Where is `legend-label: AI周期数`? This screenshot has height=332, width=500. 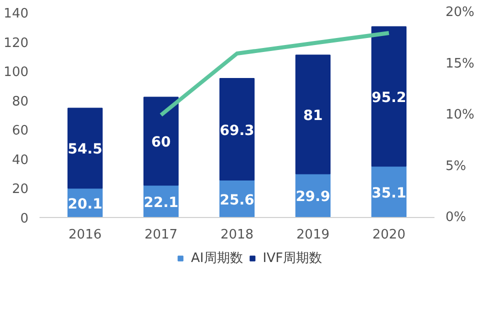 legend-label: AI周期数 is located at coordinates (217, 258).